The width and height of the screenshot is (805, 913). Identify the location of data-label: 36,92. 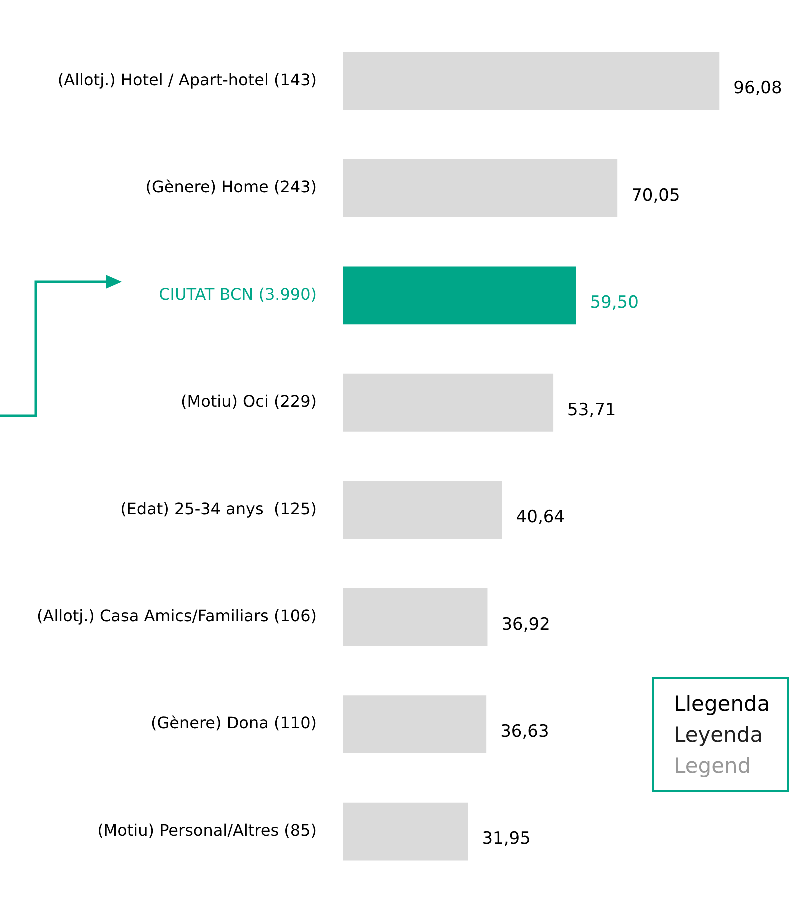
(526, 624).